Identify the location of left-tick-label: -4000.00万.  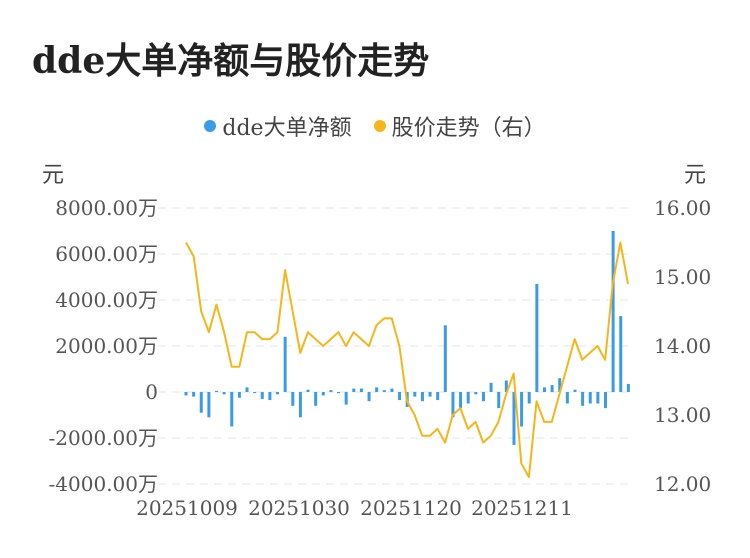
(103, 484).